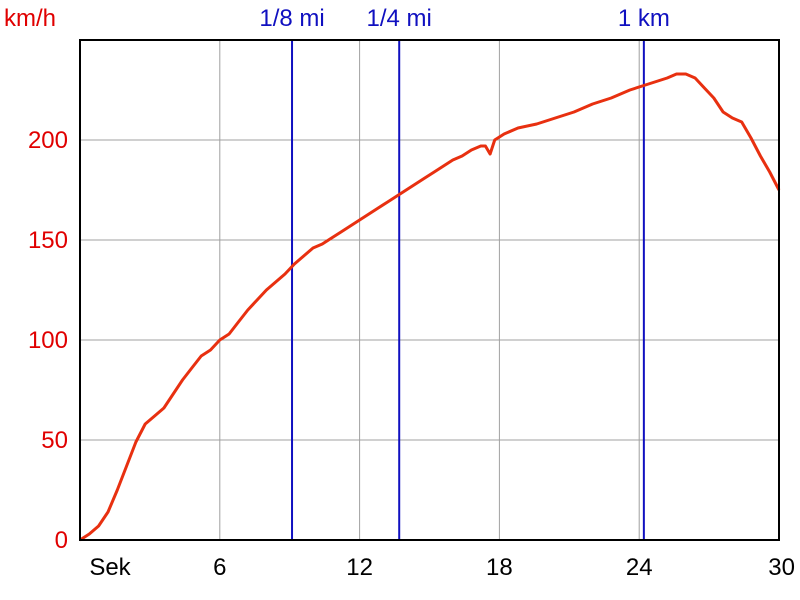 This screenshot has width=800, height=600. I want to click on y-tick-label-4: 200, so click(48, 140).